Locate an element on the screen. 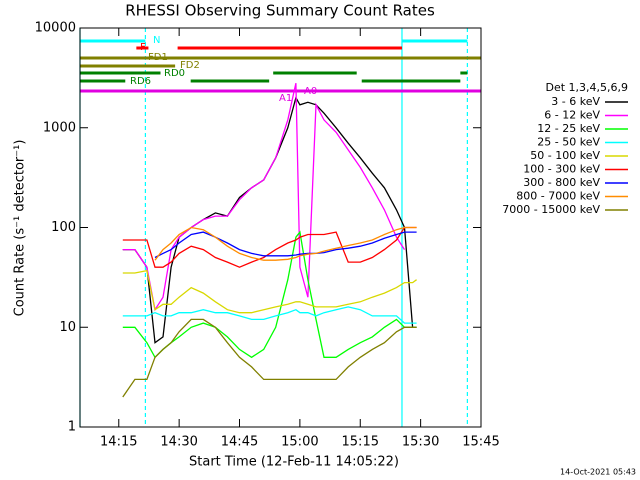 The width and height of the screenshot is (640, 480). flag-label: N is located at coordinates (156, 40).